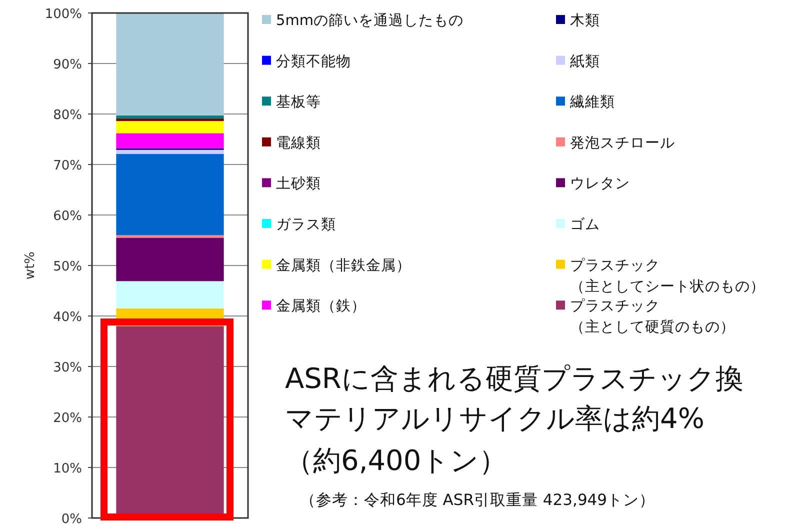  I want to click on y-tick-label: 100%, so click(63, 14).